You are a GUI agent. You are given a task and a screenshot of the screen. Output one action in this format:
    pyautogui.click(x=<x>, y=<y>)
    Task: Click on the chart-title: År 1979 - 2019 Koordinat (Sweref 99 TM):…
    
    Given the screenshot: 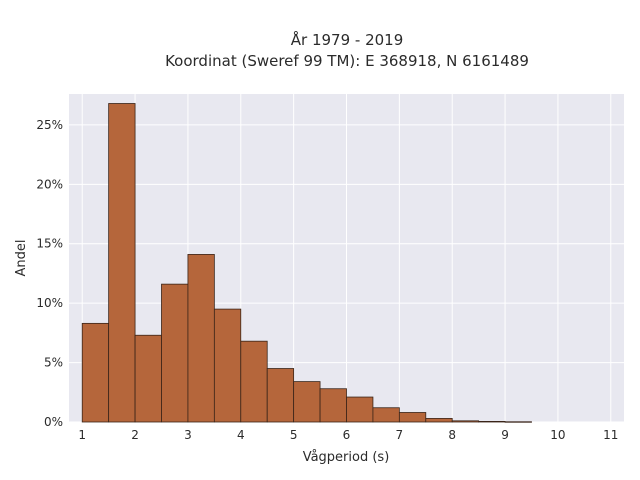 What is the action you would take?
    pyautogui.click(x=347, y=50)
    